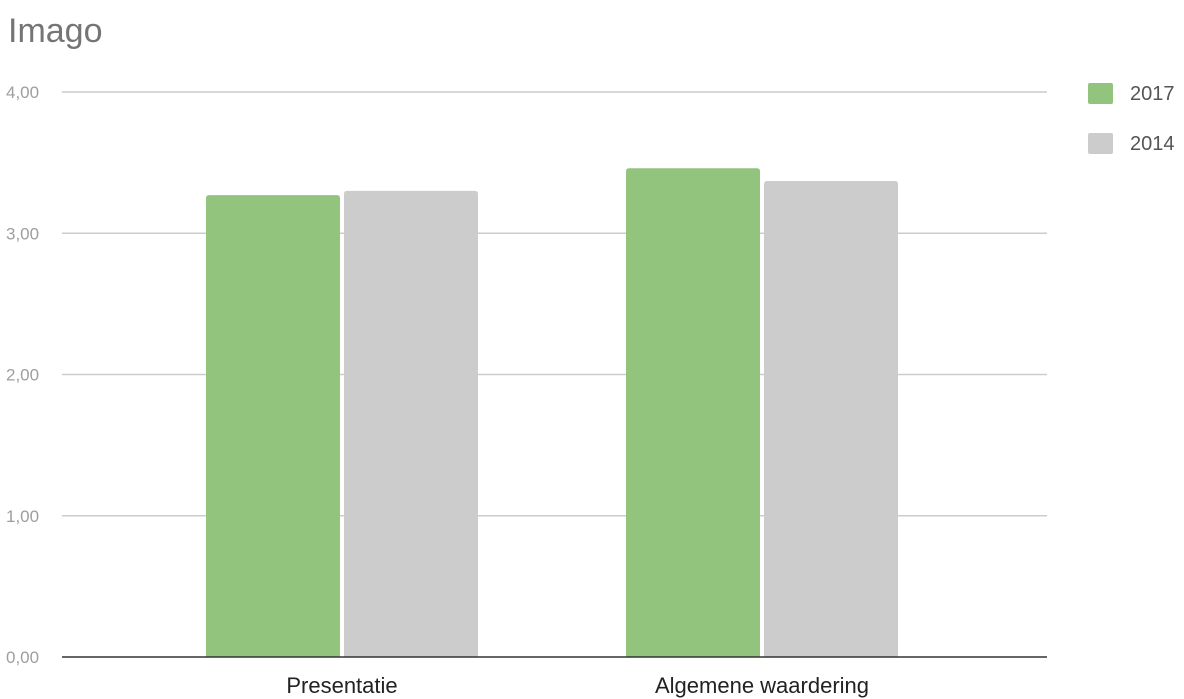 The height and width of the screenshot is (699, 1184). Describe the element at coordinates (22, 92) in the screenshot. I see `y-tick-label: 4,00` at that location.